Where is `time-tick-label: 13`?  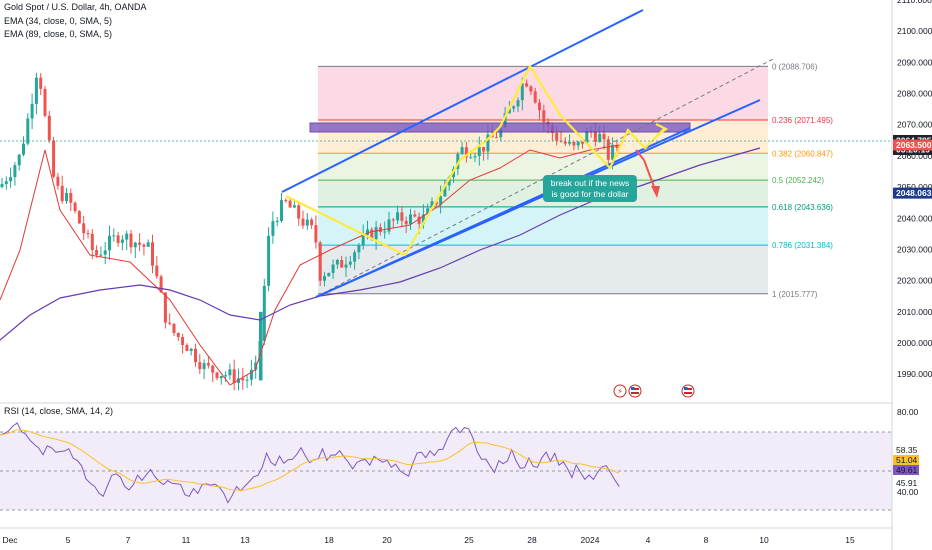
time-tick-label: 13 is located at coordinates (245, 540).